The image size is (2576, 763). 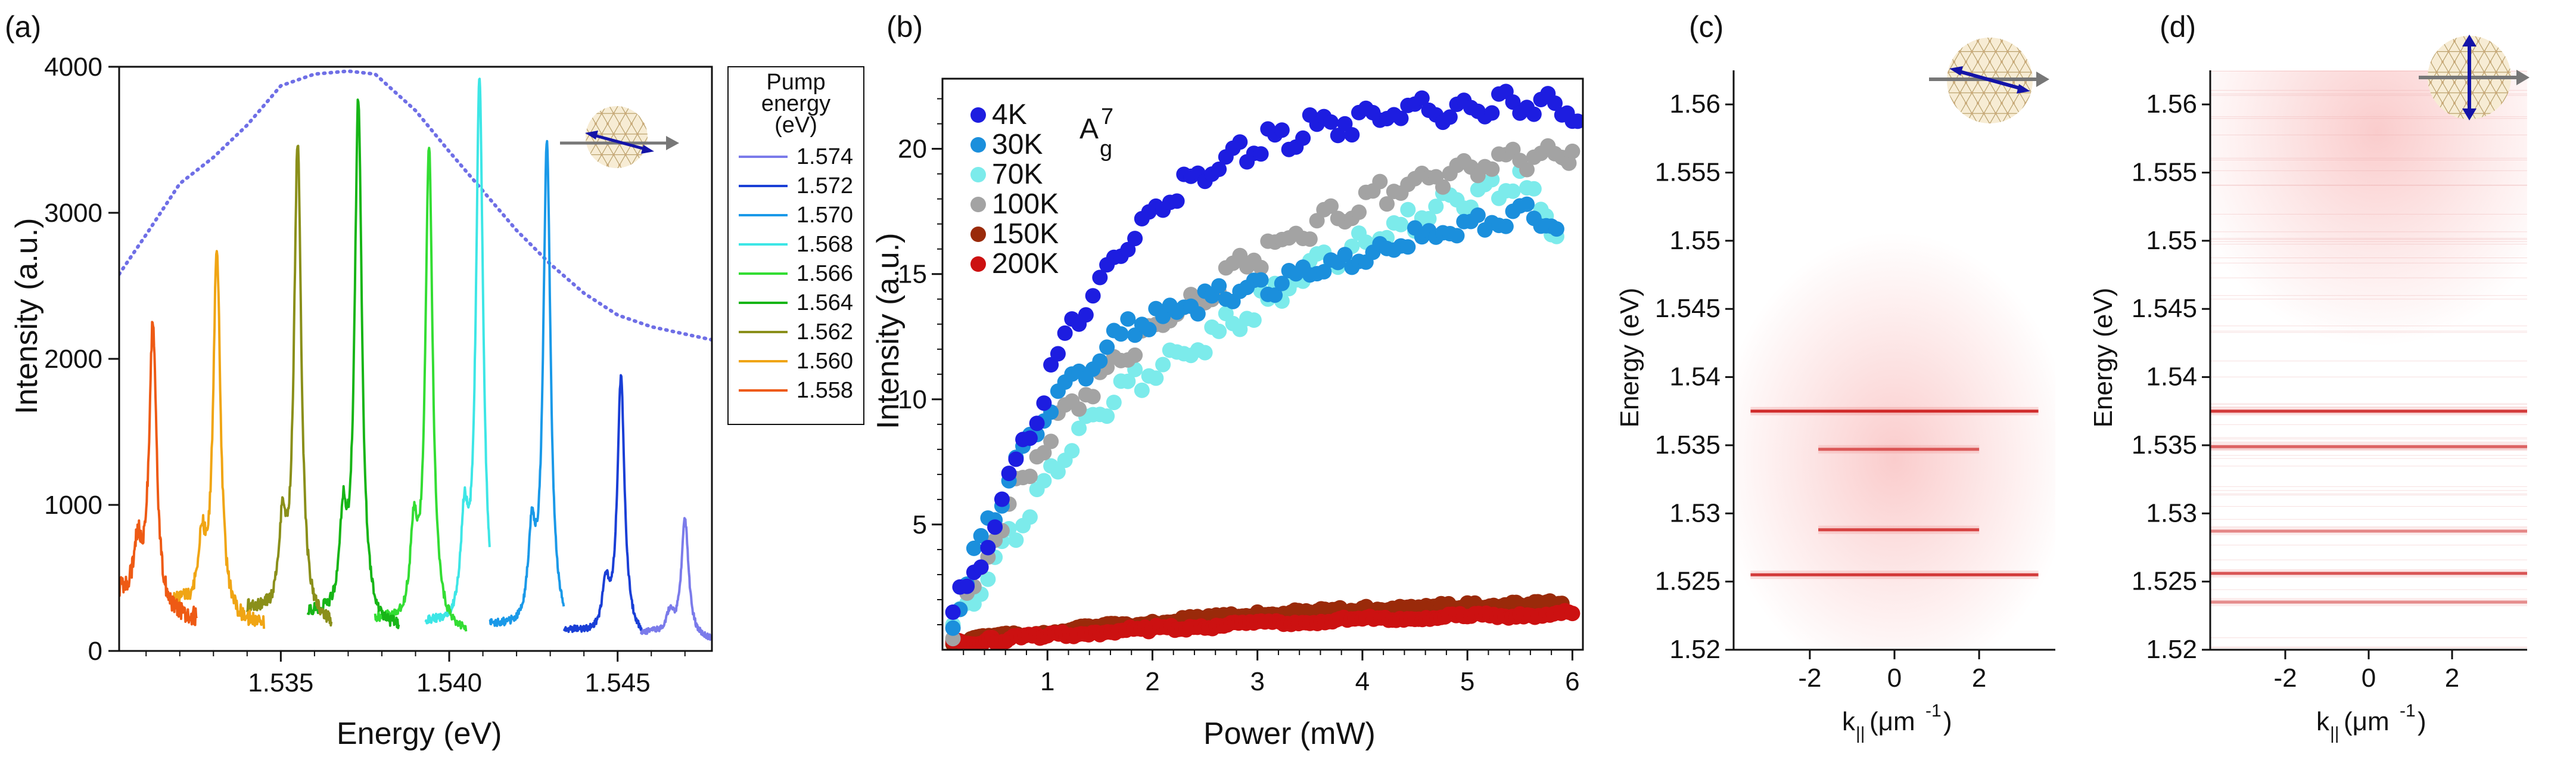 What do you see at coordinates (825, 273) in the screenshot?
I see `legend-label-1.566: 1.566` at bounding box center [825, 273].